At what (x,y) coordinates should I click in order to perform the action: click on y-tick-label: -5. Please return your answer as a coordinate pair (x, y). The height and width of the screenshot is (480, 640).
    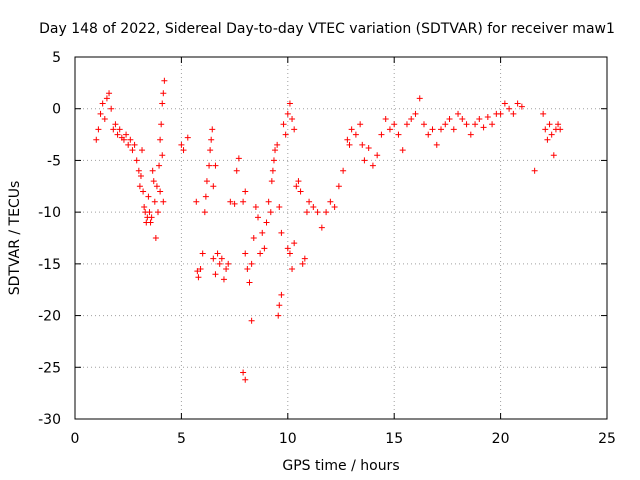
    Looking at the image, I should click on (54, 161).